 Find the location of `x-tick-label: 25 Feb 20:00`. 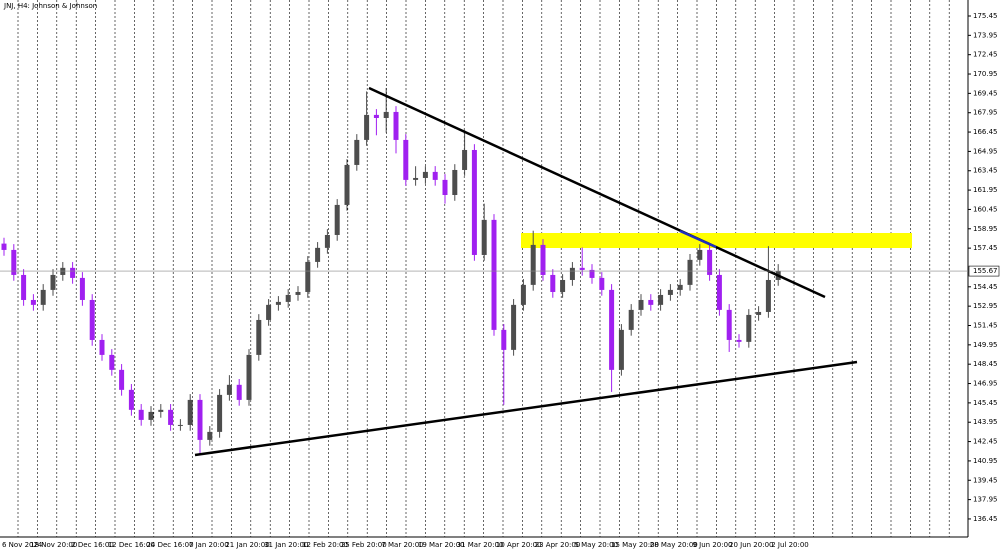

x-tick-label: 25 Feb 20:00 is located at coordinates (364, 545).